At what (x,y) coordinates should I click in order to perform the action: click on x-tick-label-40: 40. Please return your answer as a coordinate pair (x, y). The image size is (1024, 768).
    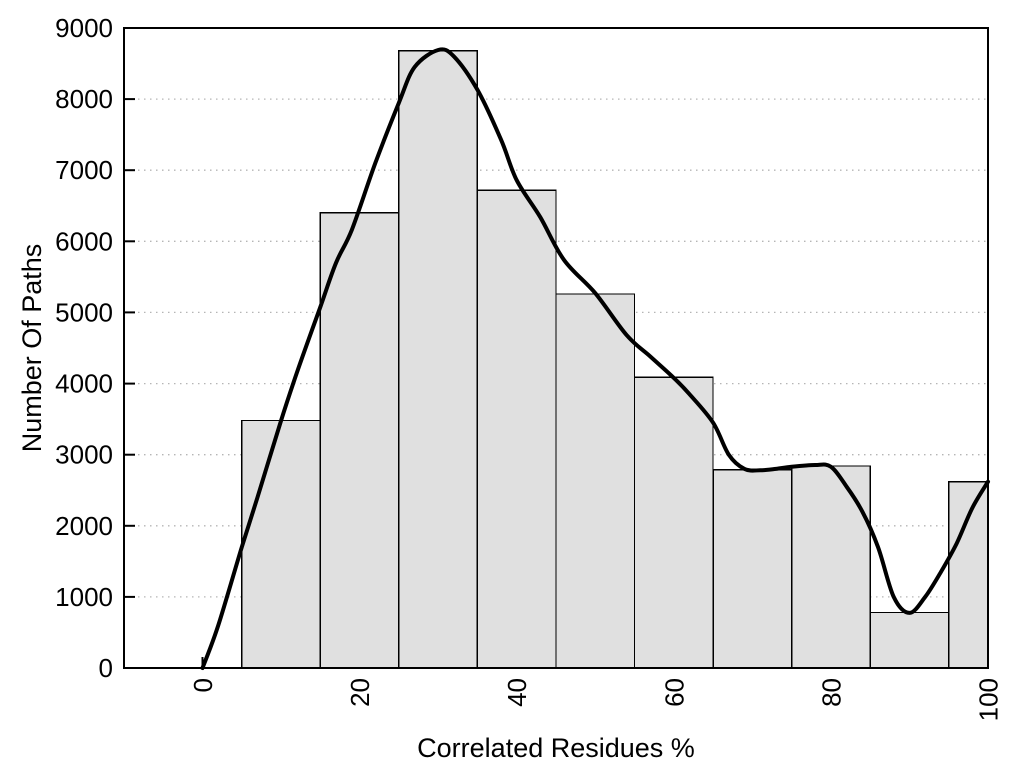
    Looking at the image, I should click on (517, 692).